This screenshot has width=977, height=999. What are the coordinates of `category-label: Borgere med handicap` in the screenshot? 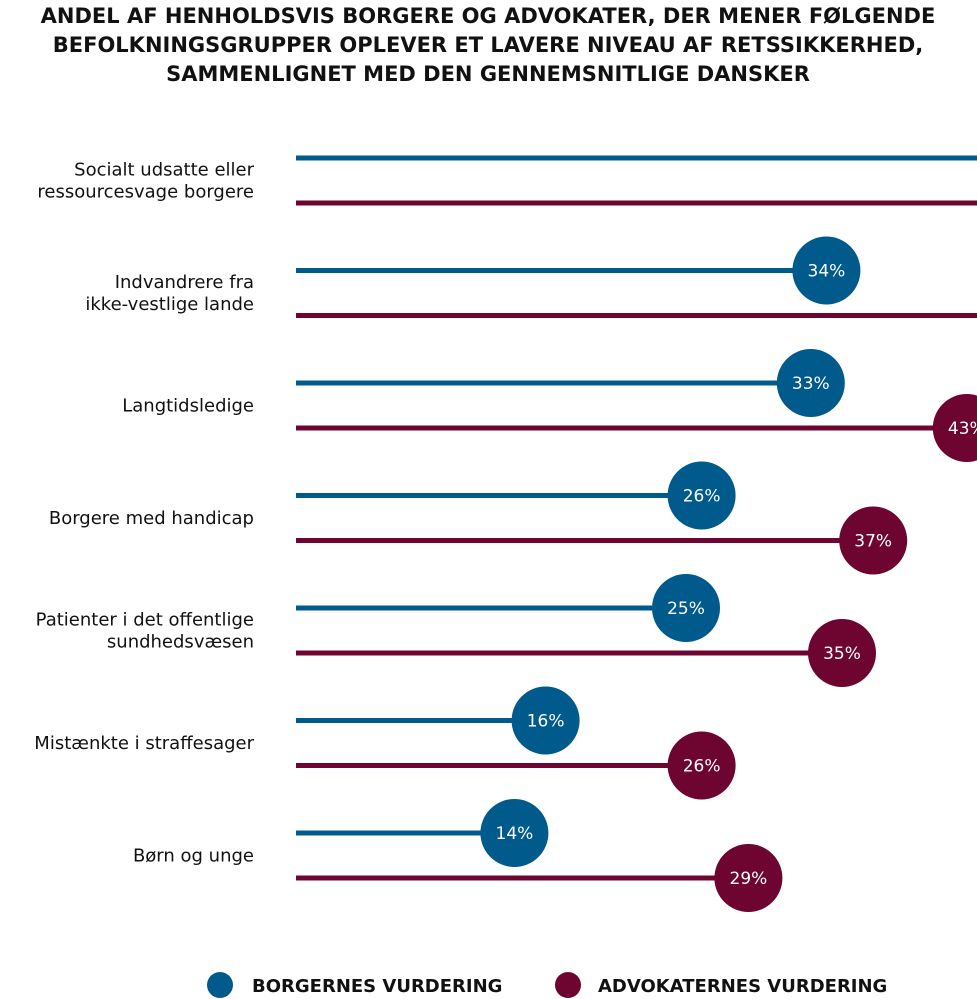 It's located at (151, 518).